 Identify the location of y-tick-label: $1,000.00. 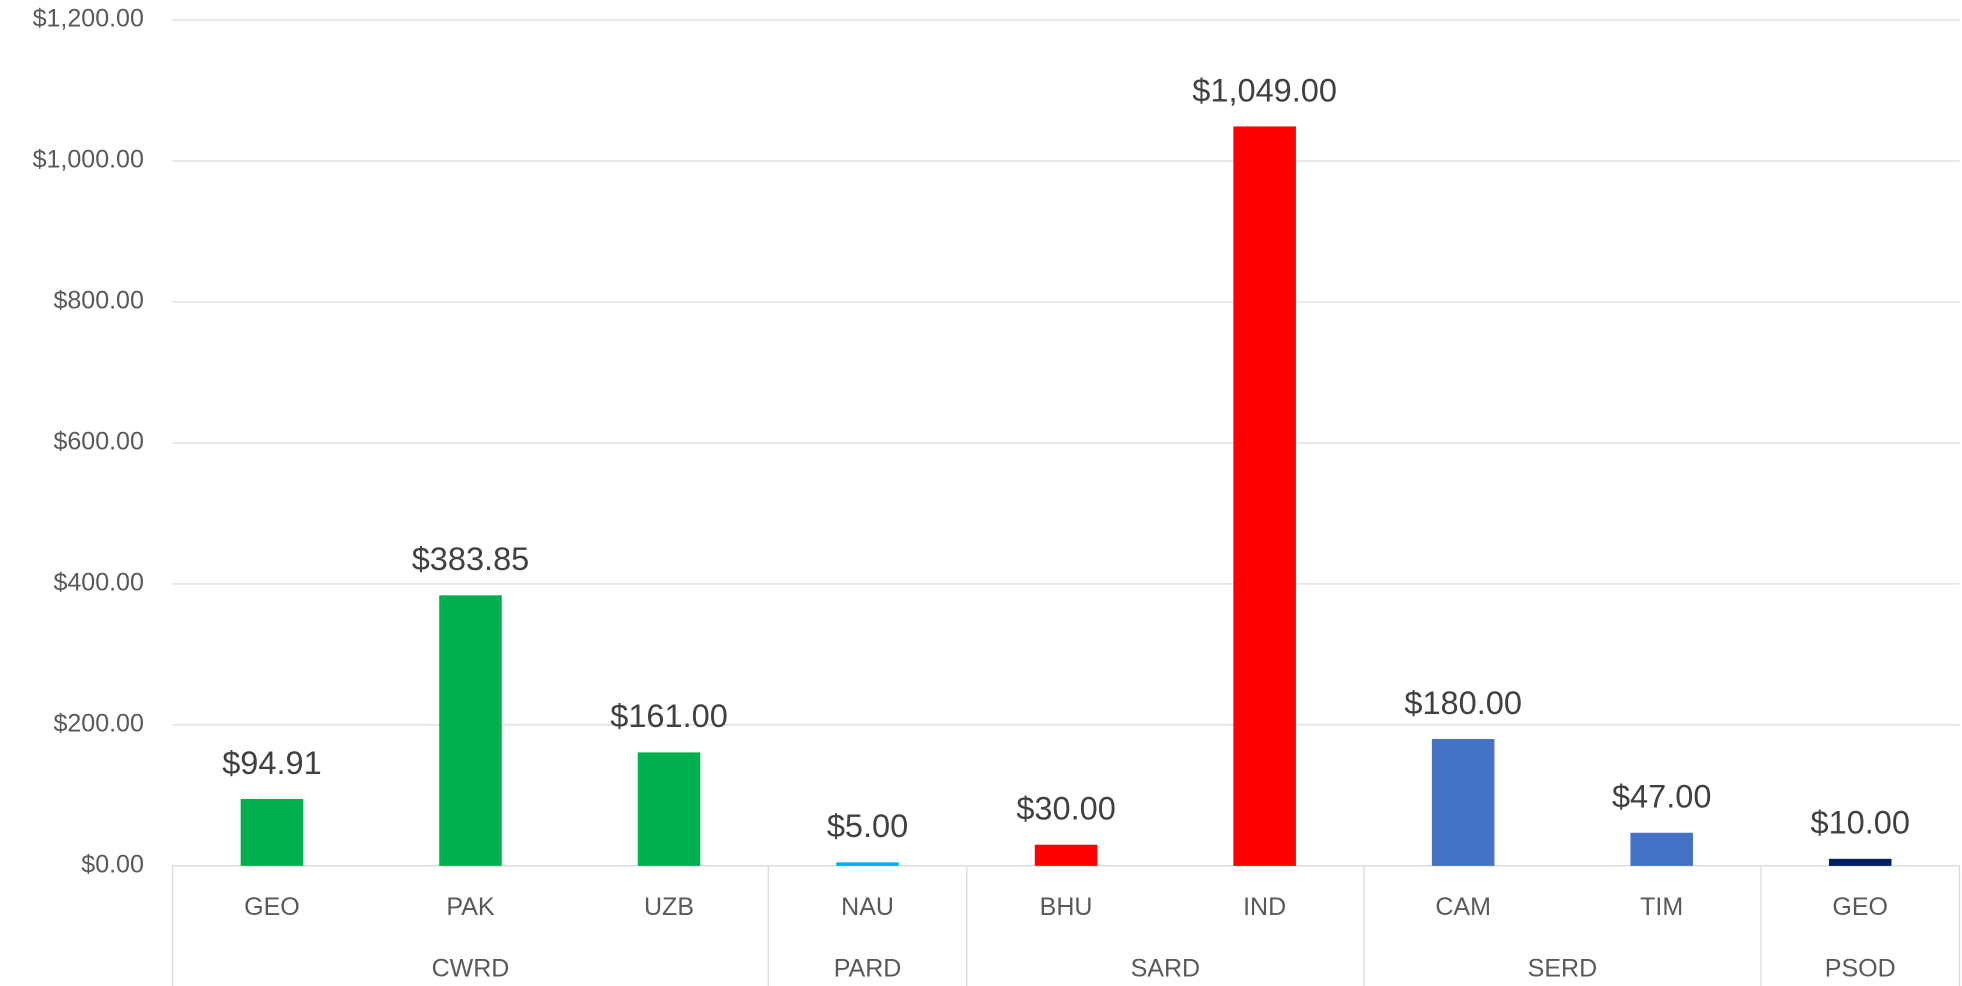
(88, 160).